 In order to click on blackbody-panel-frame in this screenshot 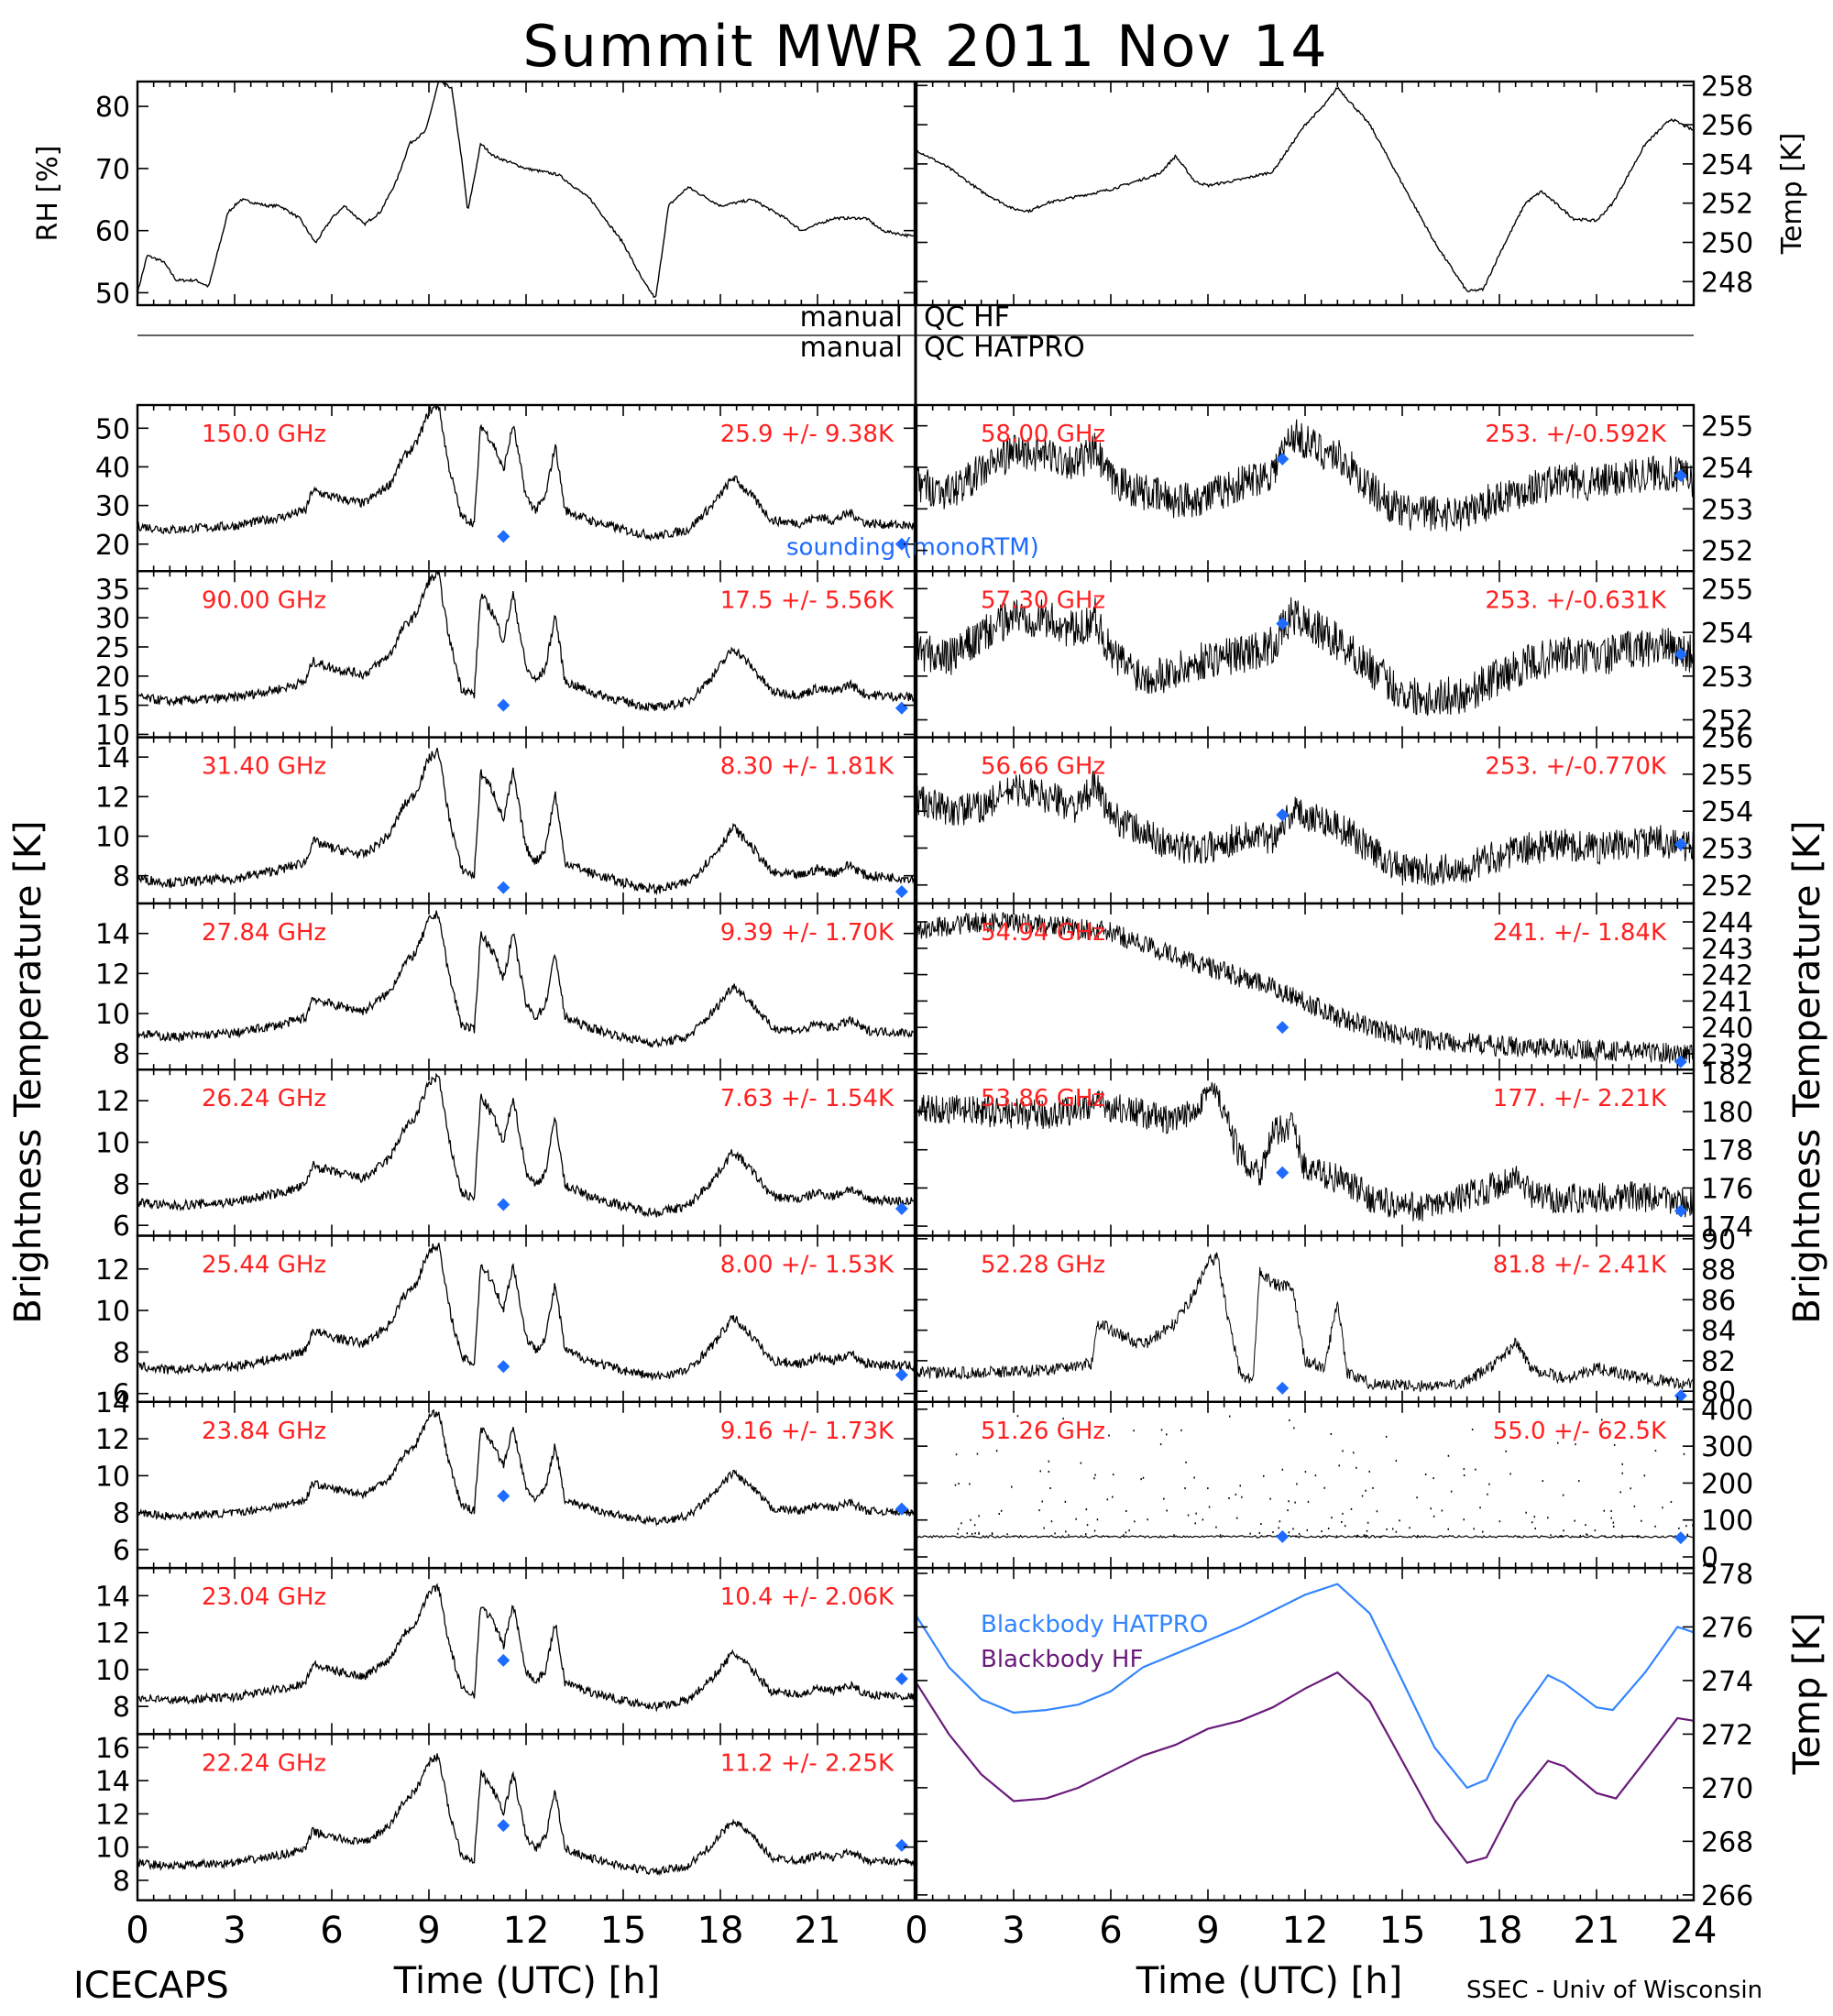, I will do `click(1305, 1733)`.